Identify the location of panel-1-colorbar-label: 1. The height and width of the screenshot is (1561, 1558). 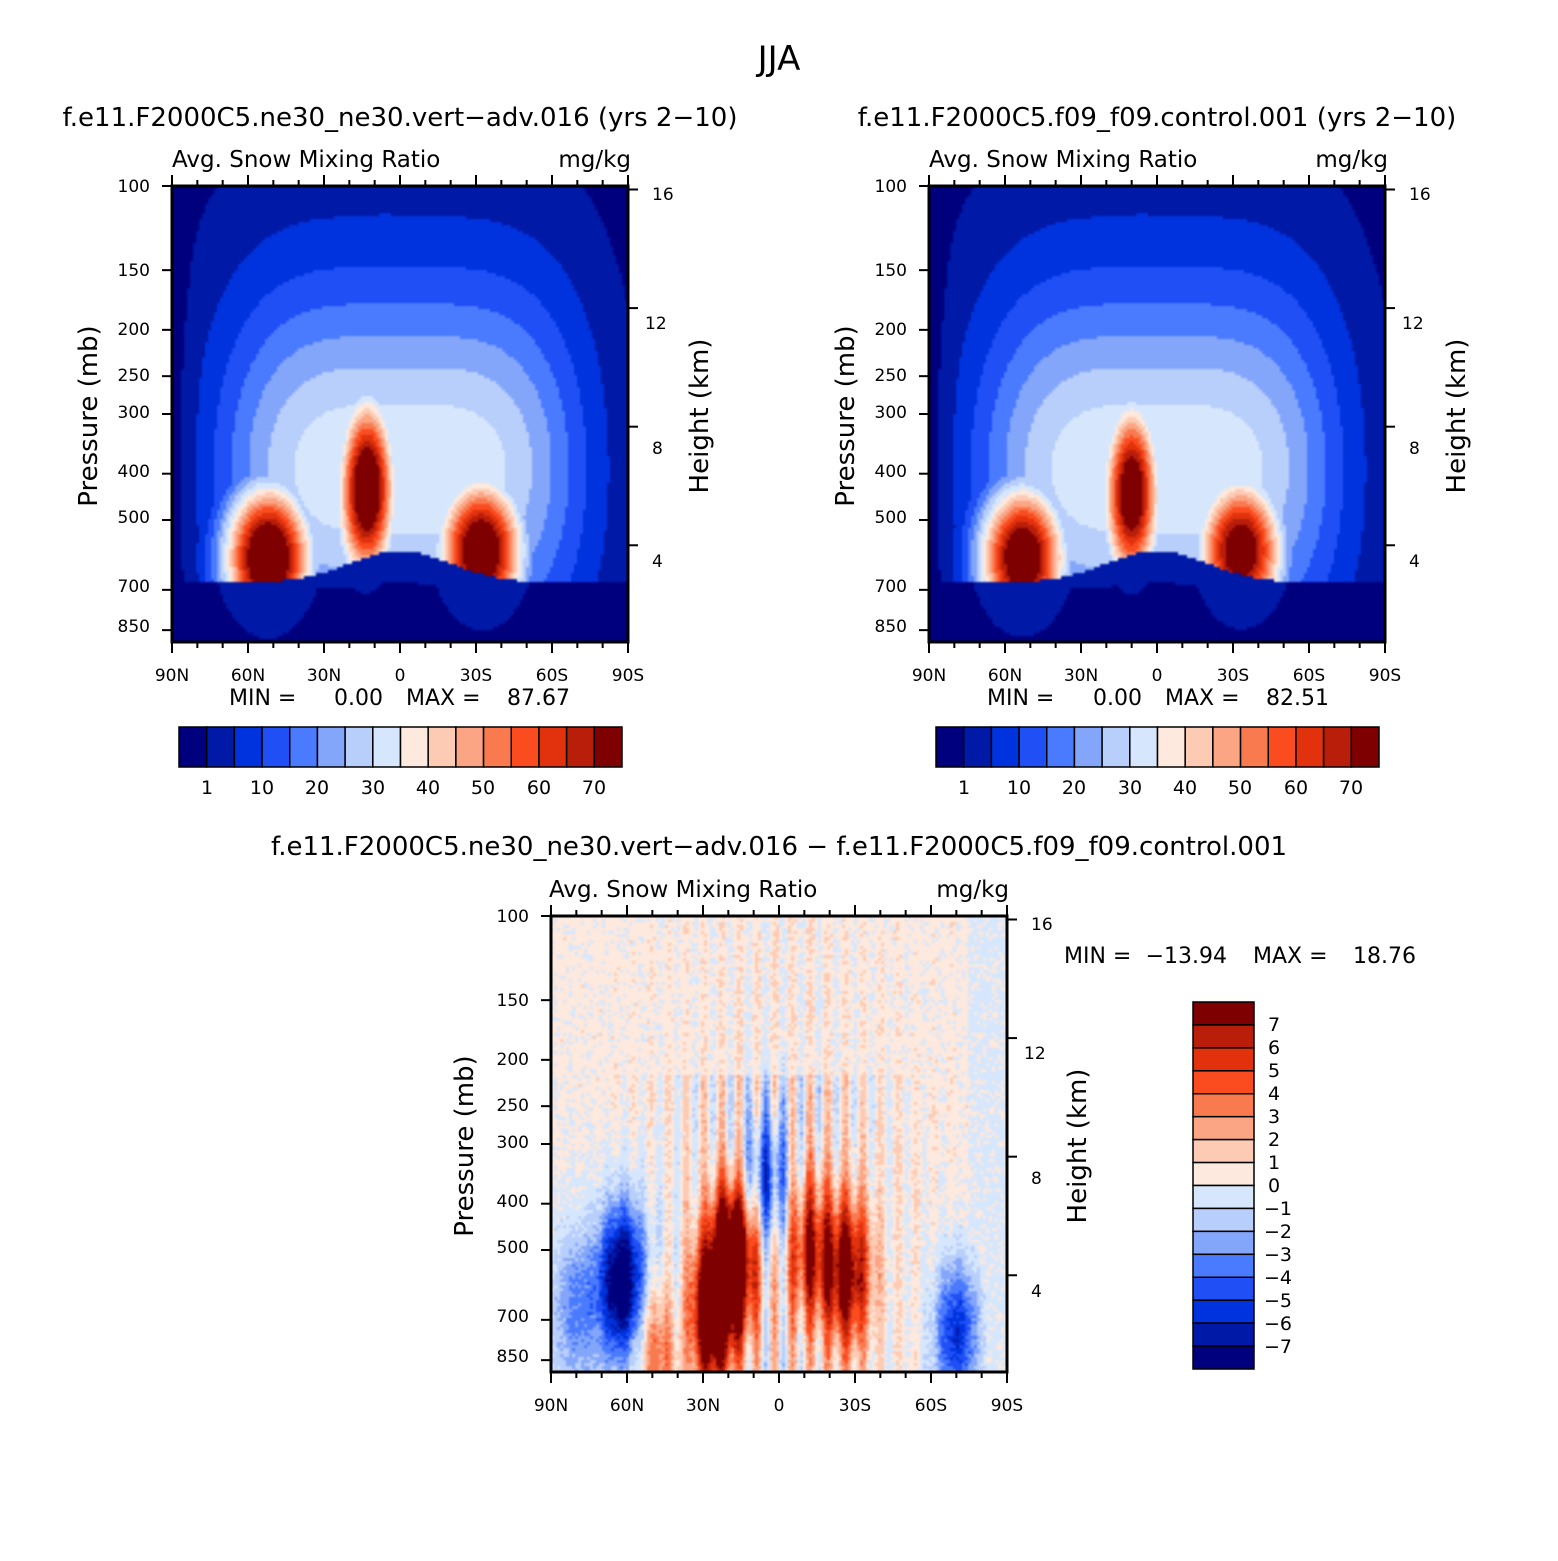
(207, 788).